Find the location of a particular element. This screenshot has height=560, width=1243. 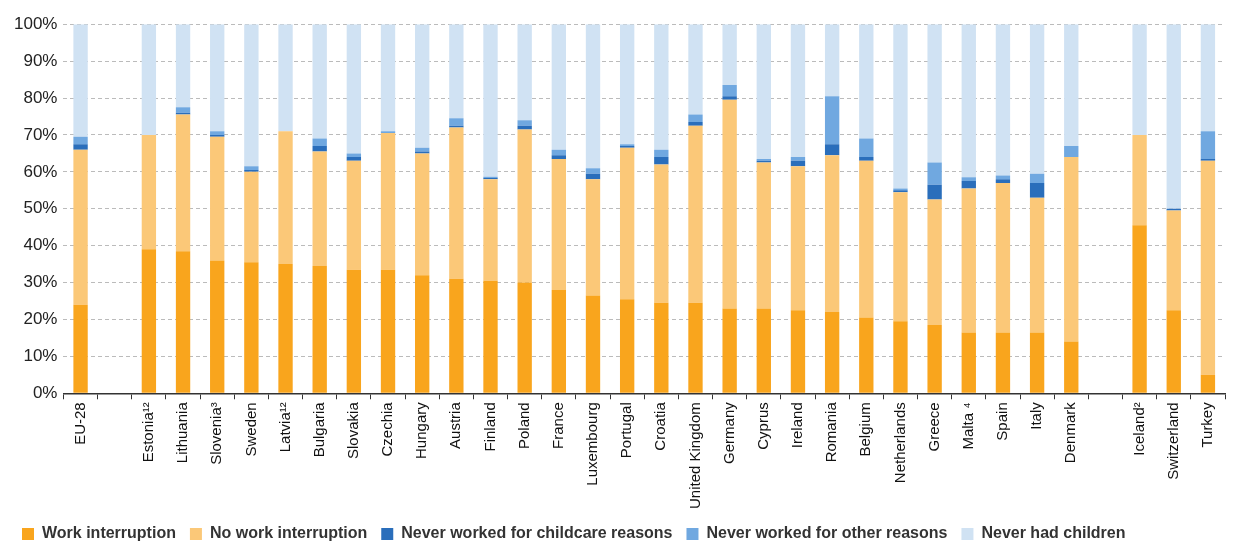

x-tick-label: Iceland² is located at coordinates (1138, 429).